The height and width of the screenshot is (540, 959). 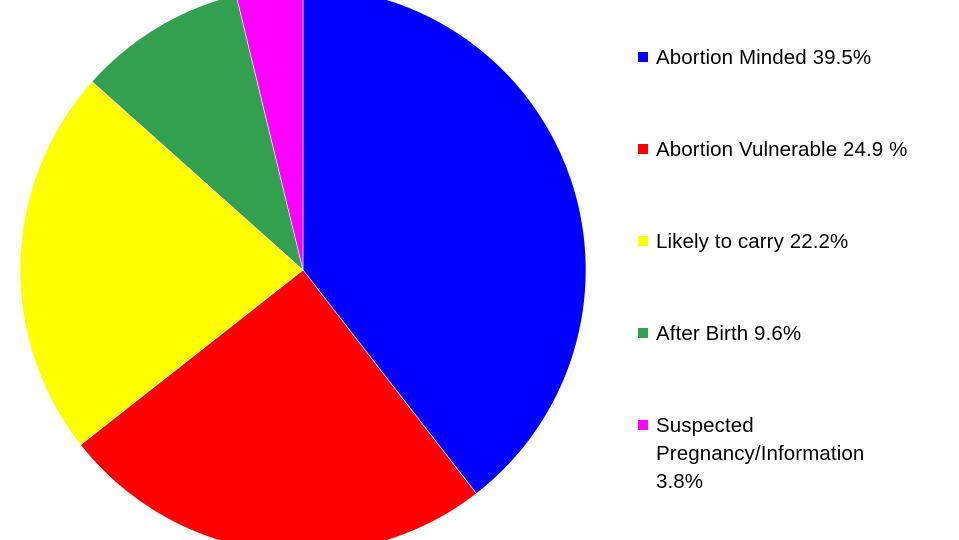 I want to click on legend-label-likely-to-carry: Likely to carry 22.2%, so click(x=752, y=241).